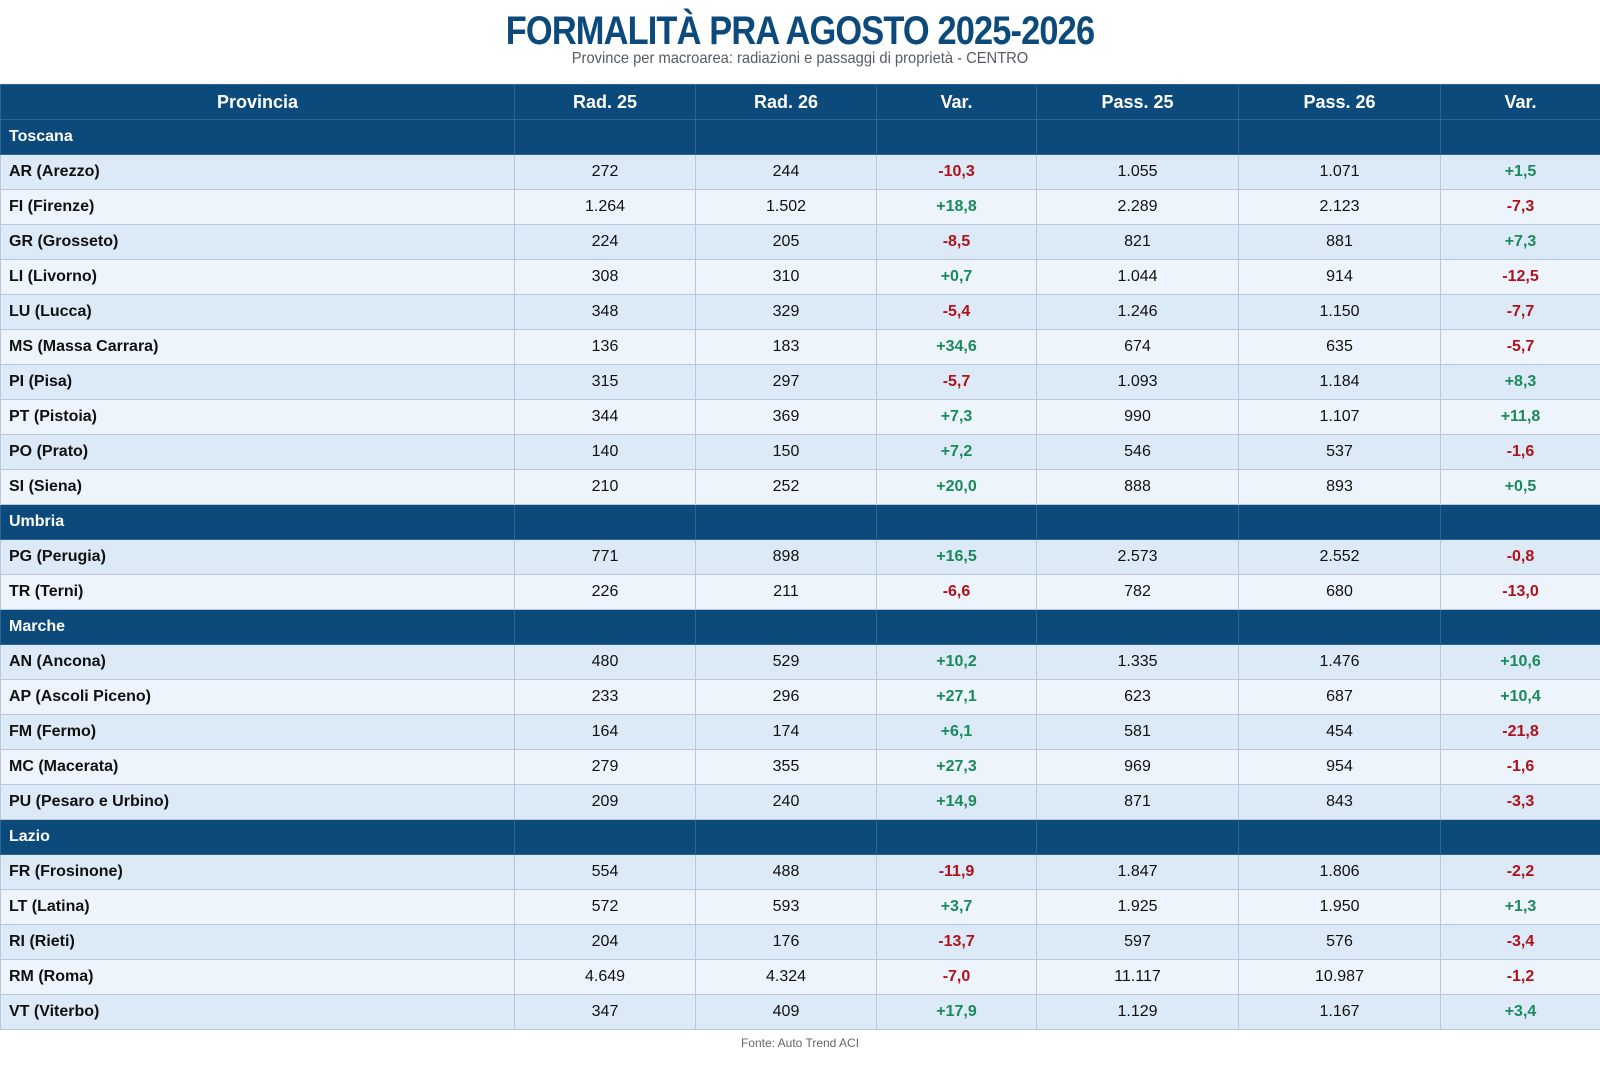  Describe the element at coordinates (1520, 767) in the screenshot. I see `var-pass-cell: -1,6` at that location.